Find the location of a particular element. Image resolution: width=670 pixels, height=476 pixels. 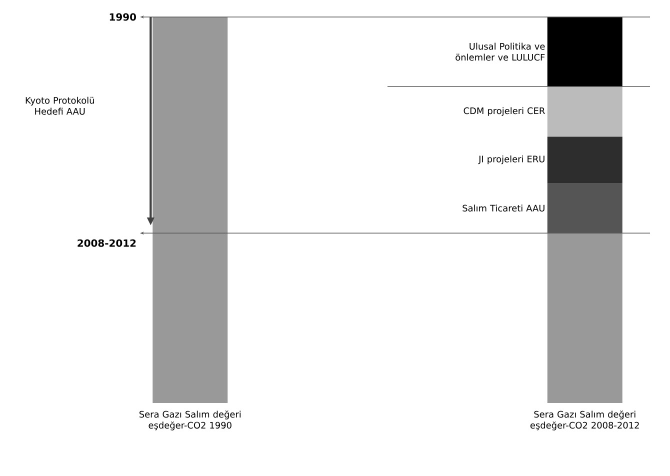

series-label: Salım Ticareti AAU is located at coordinates (503, 208).